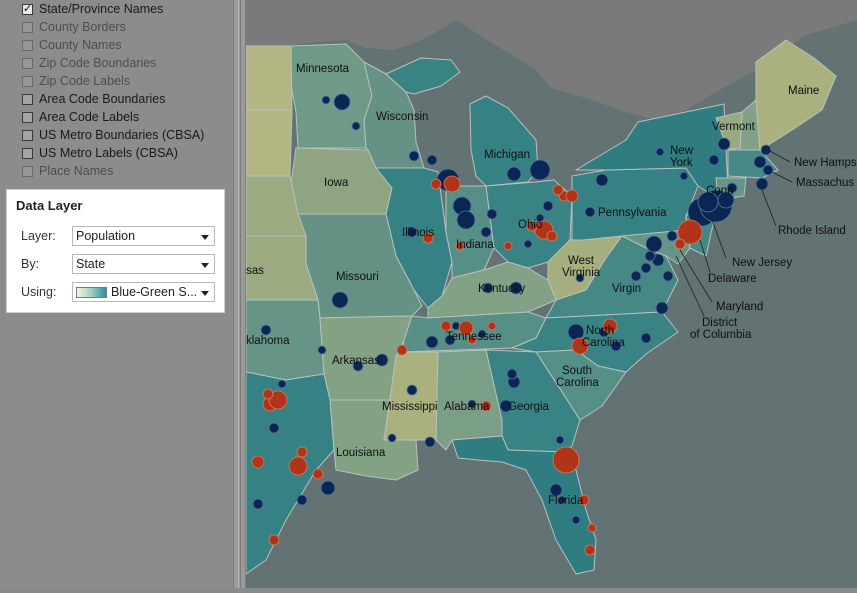  I want to click on label-iowa: Iowa, so click(336, 183).